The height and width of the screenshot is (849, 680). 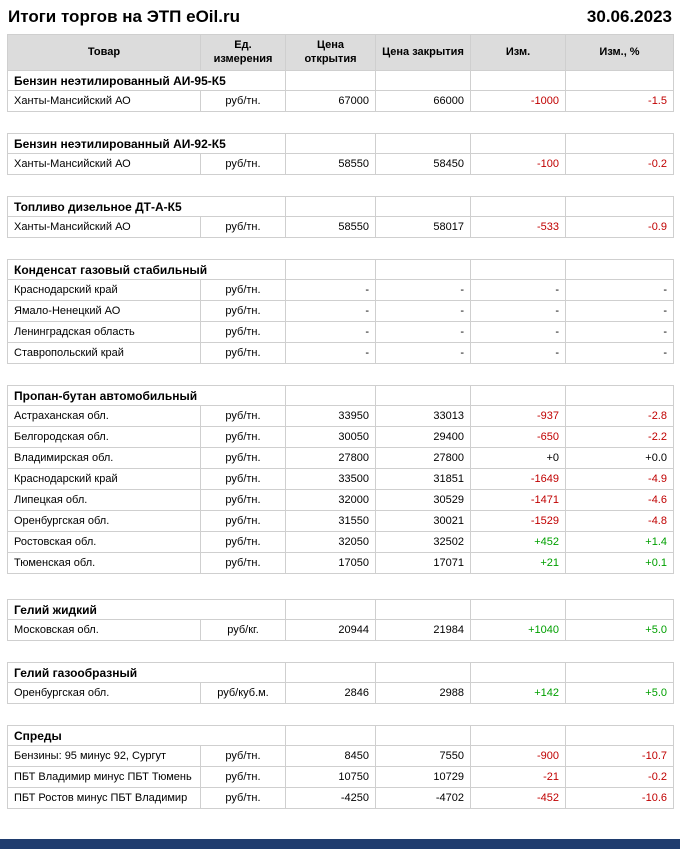 I want to click on product-cell: Московская обл., so click(x=104, y=630).